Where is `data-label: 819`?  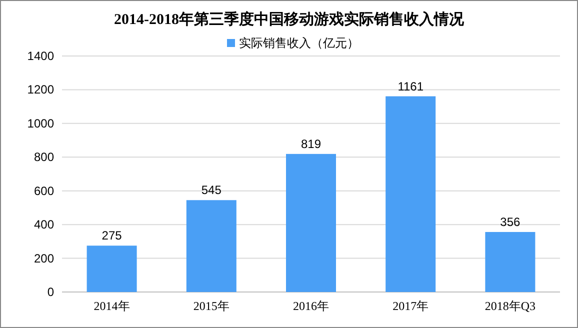
data-label: 819 is located at coordinates (311, 143).